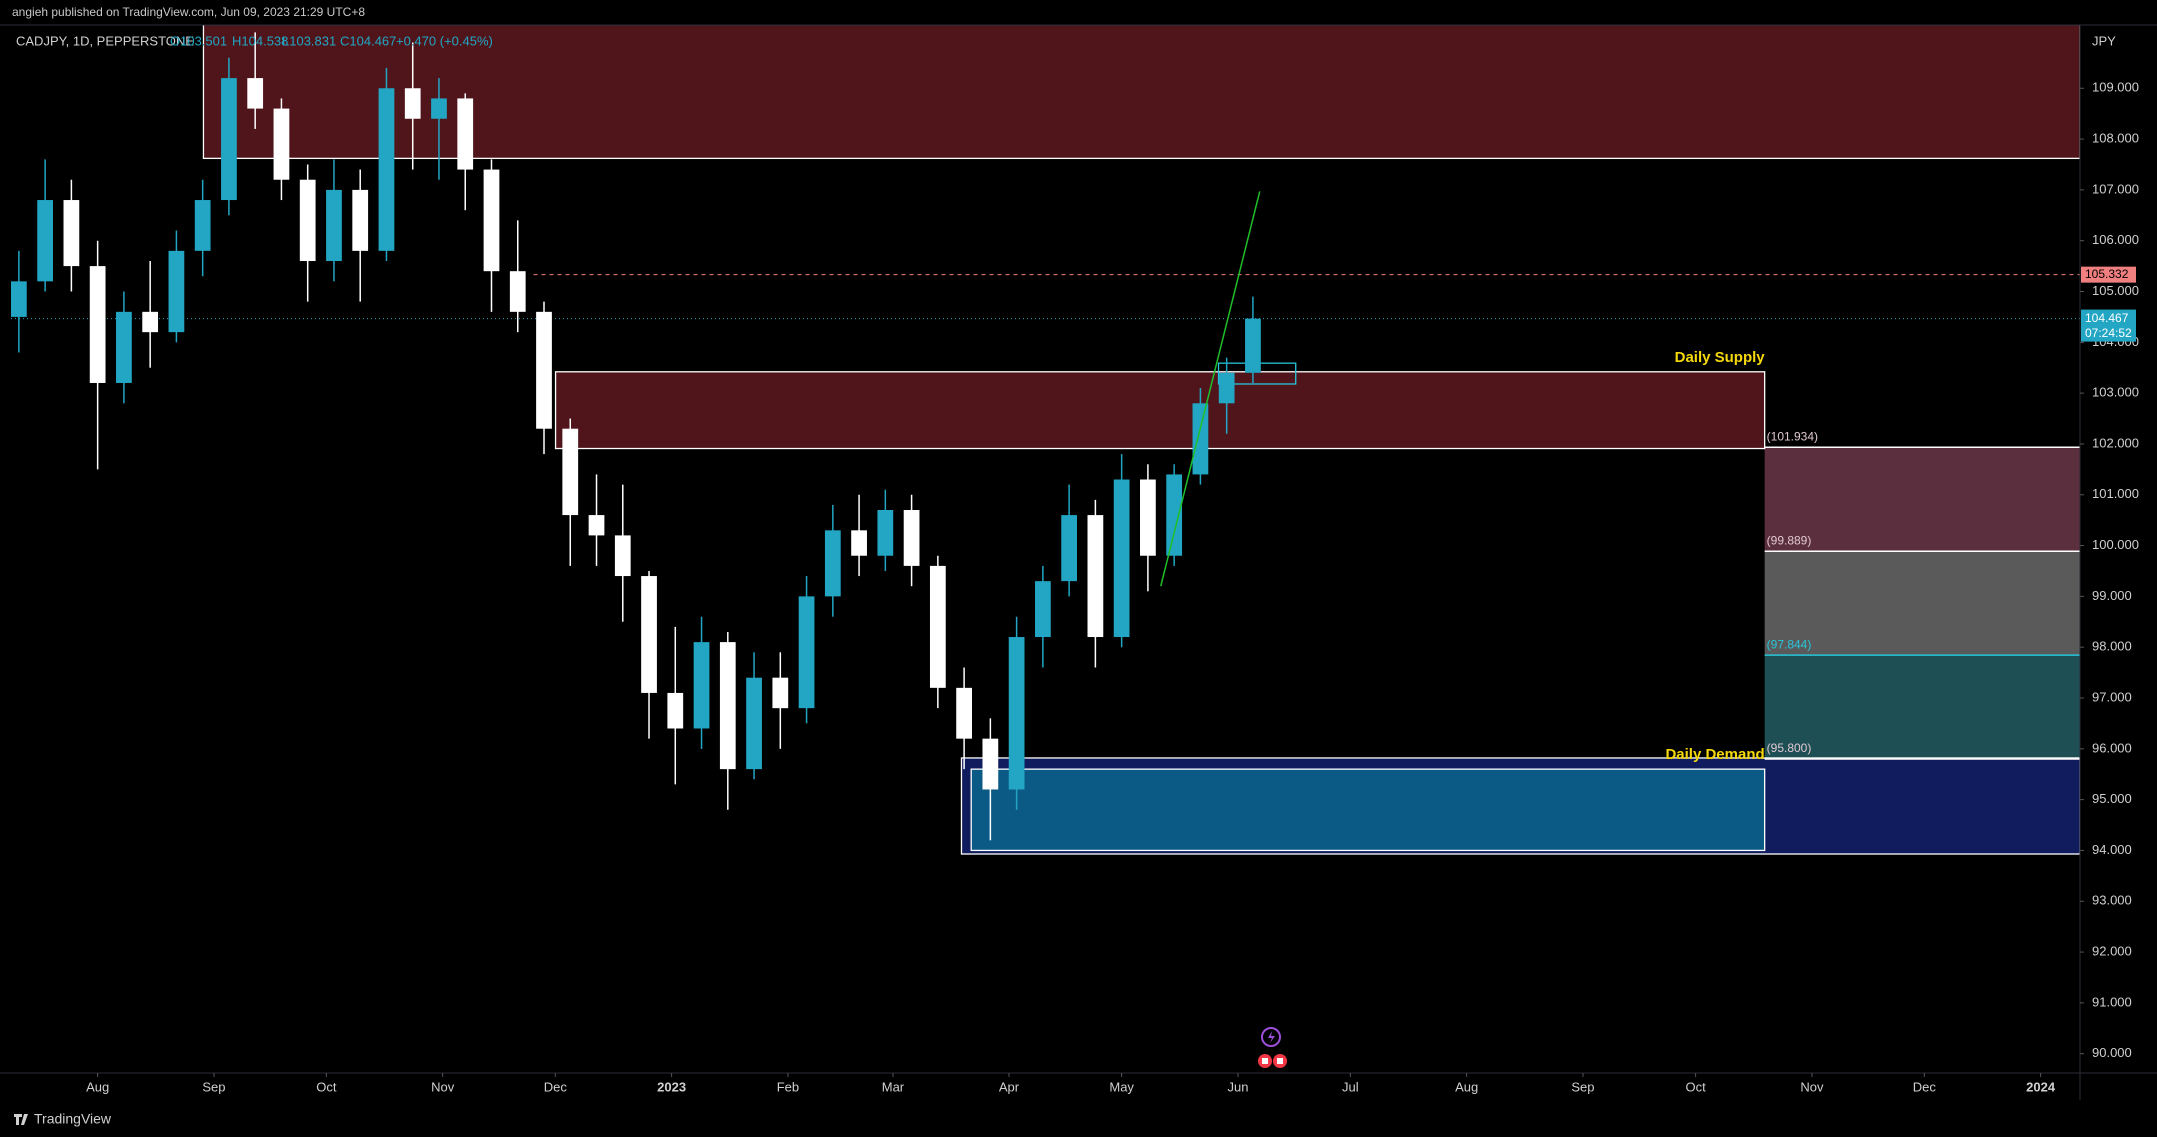 The width and height of the screenshot is (2157, 1137). What do you see at coordinates (2115, 493) in the screenshot?
I see `y-tick-label: 101.000` at bounding box center [2115, 493].